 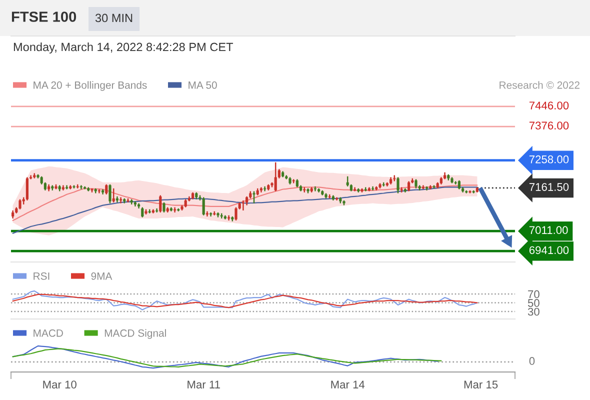 What do you see at coordinates (204, 384) in the screenshot?
I see `x-tick-label: Mar 11` at bounding box center [204, 384].